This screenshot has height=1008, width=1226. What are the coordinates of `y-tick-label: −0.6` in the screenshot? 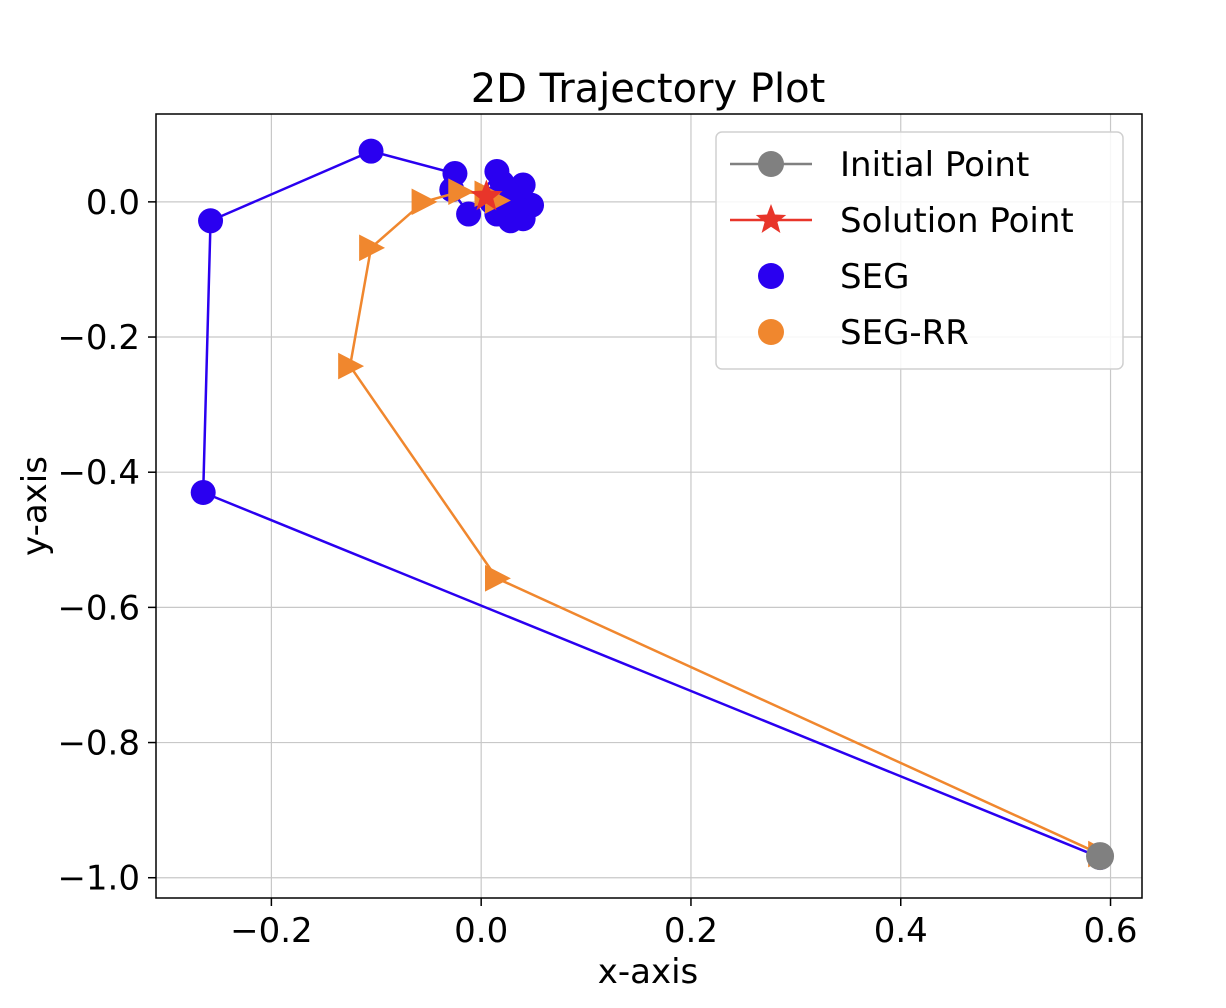 It's located at (98, 608).